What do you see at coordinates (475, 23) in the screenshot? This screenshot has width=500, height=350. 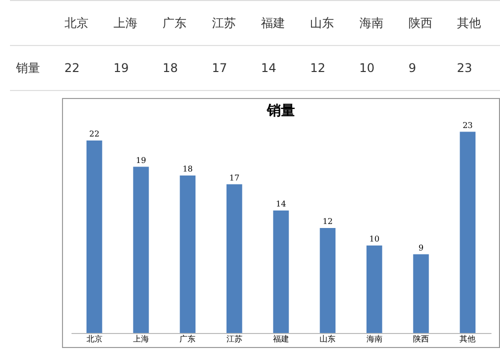 I see `category-label: 其他` at bounding box center [475, 23].